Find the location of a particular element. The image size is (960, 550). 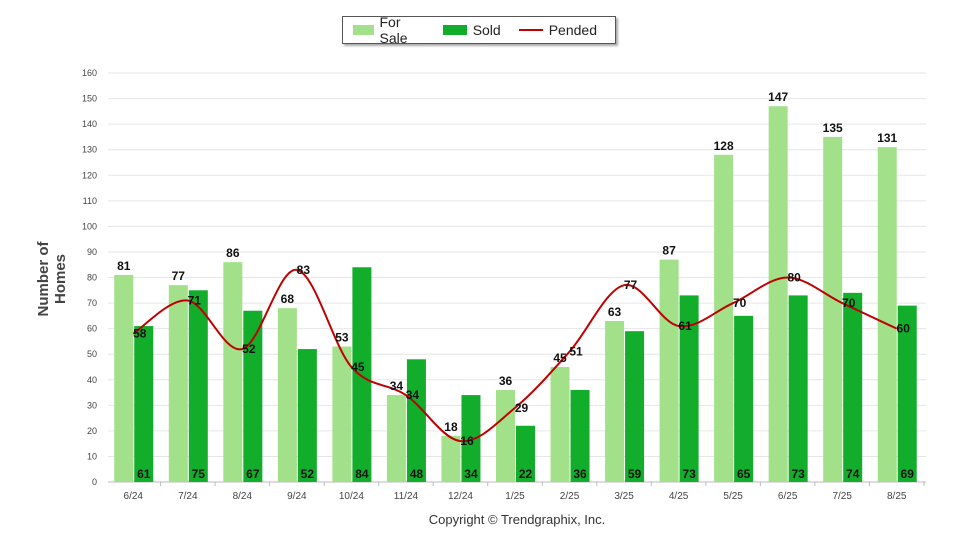

y-tick-label: 70 is located at coordinates (92, 303).